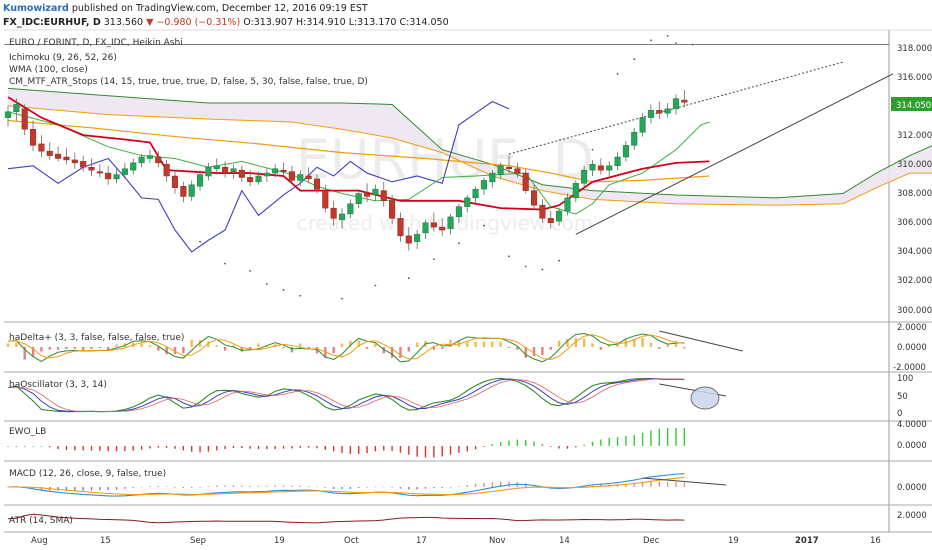 The height and width of the screenshot is (550, 932). I want to click on time-tick: 2017, so click(807, 541).